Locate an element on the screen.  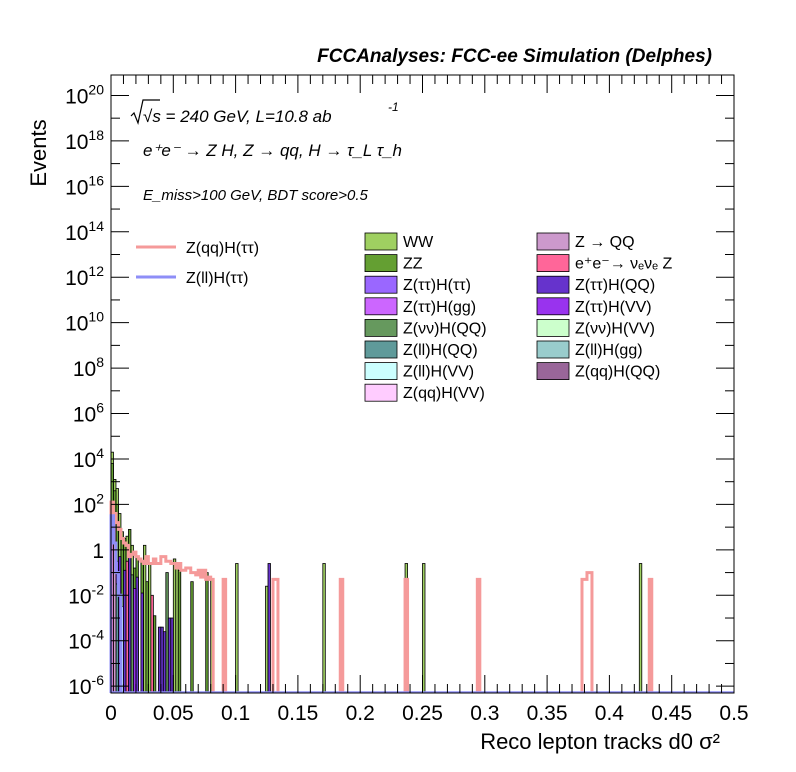
y-tick-label: 10⁻⁶ is located at coordinates (86, 685).